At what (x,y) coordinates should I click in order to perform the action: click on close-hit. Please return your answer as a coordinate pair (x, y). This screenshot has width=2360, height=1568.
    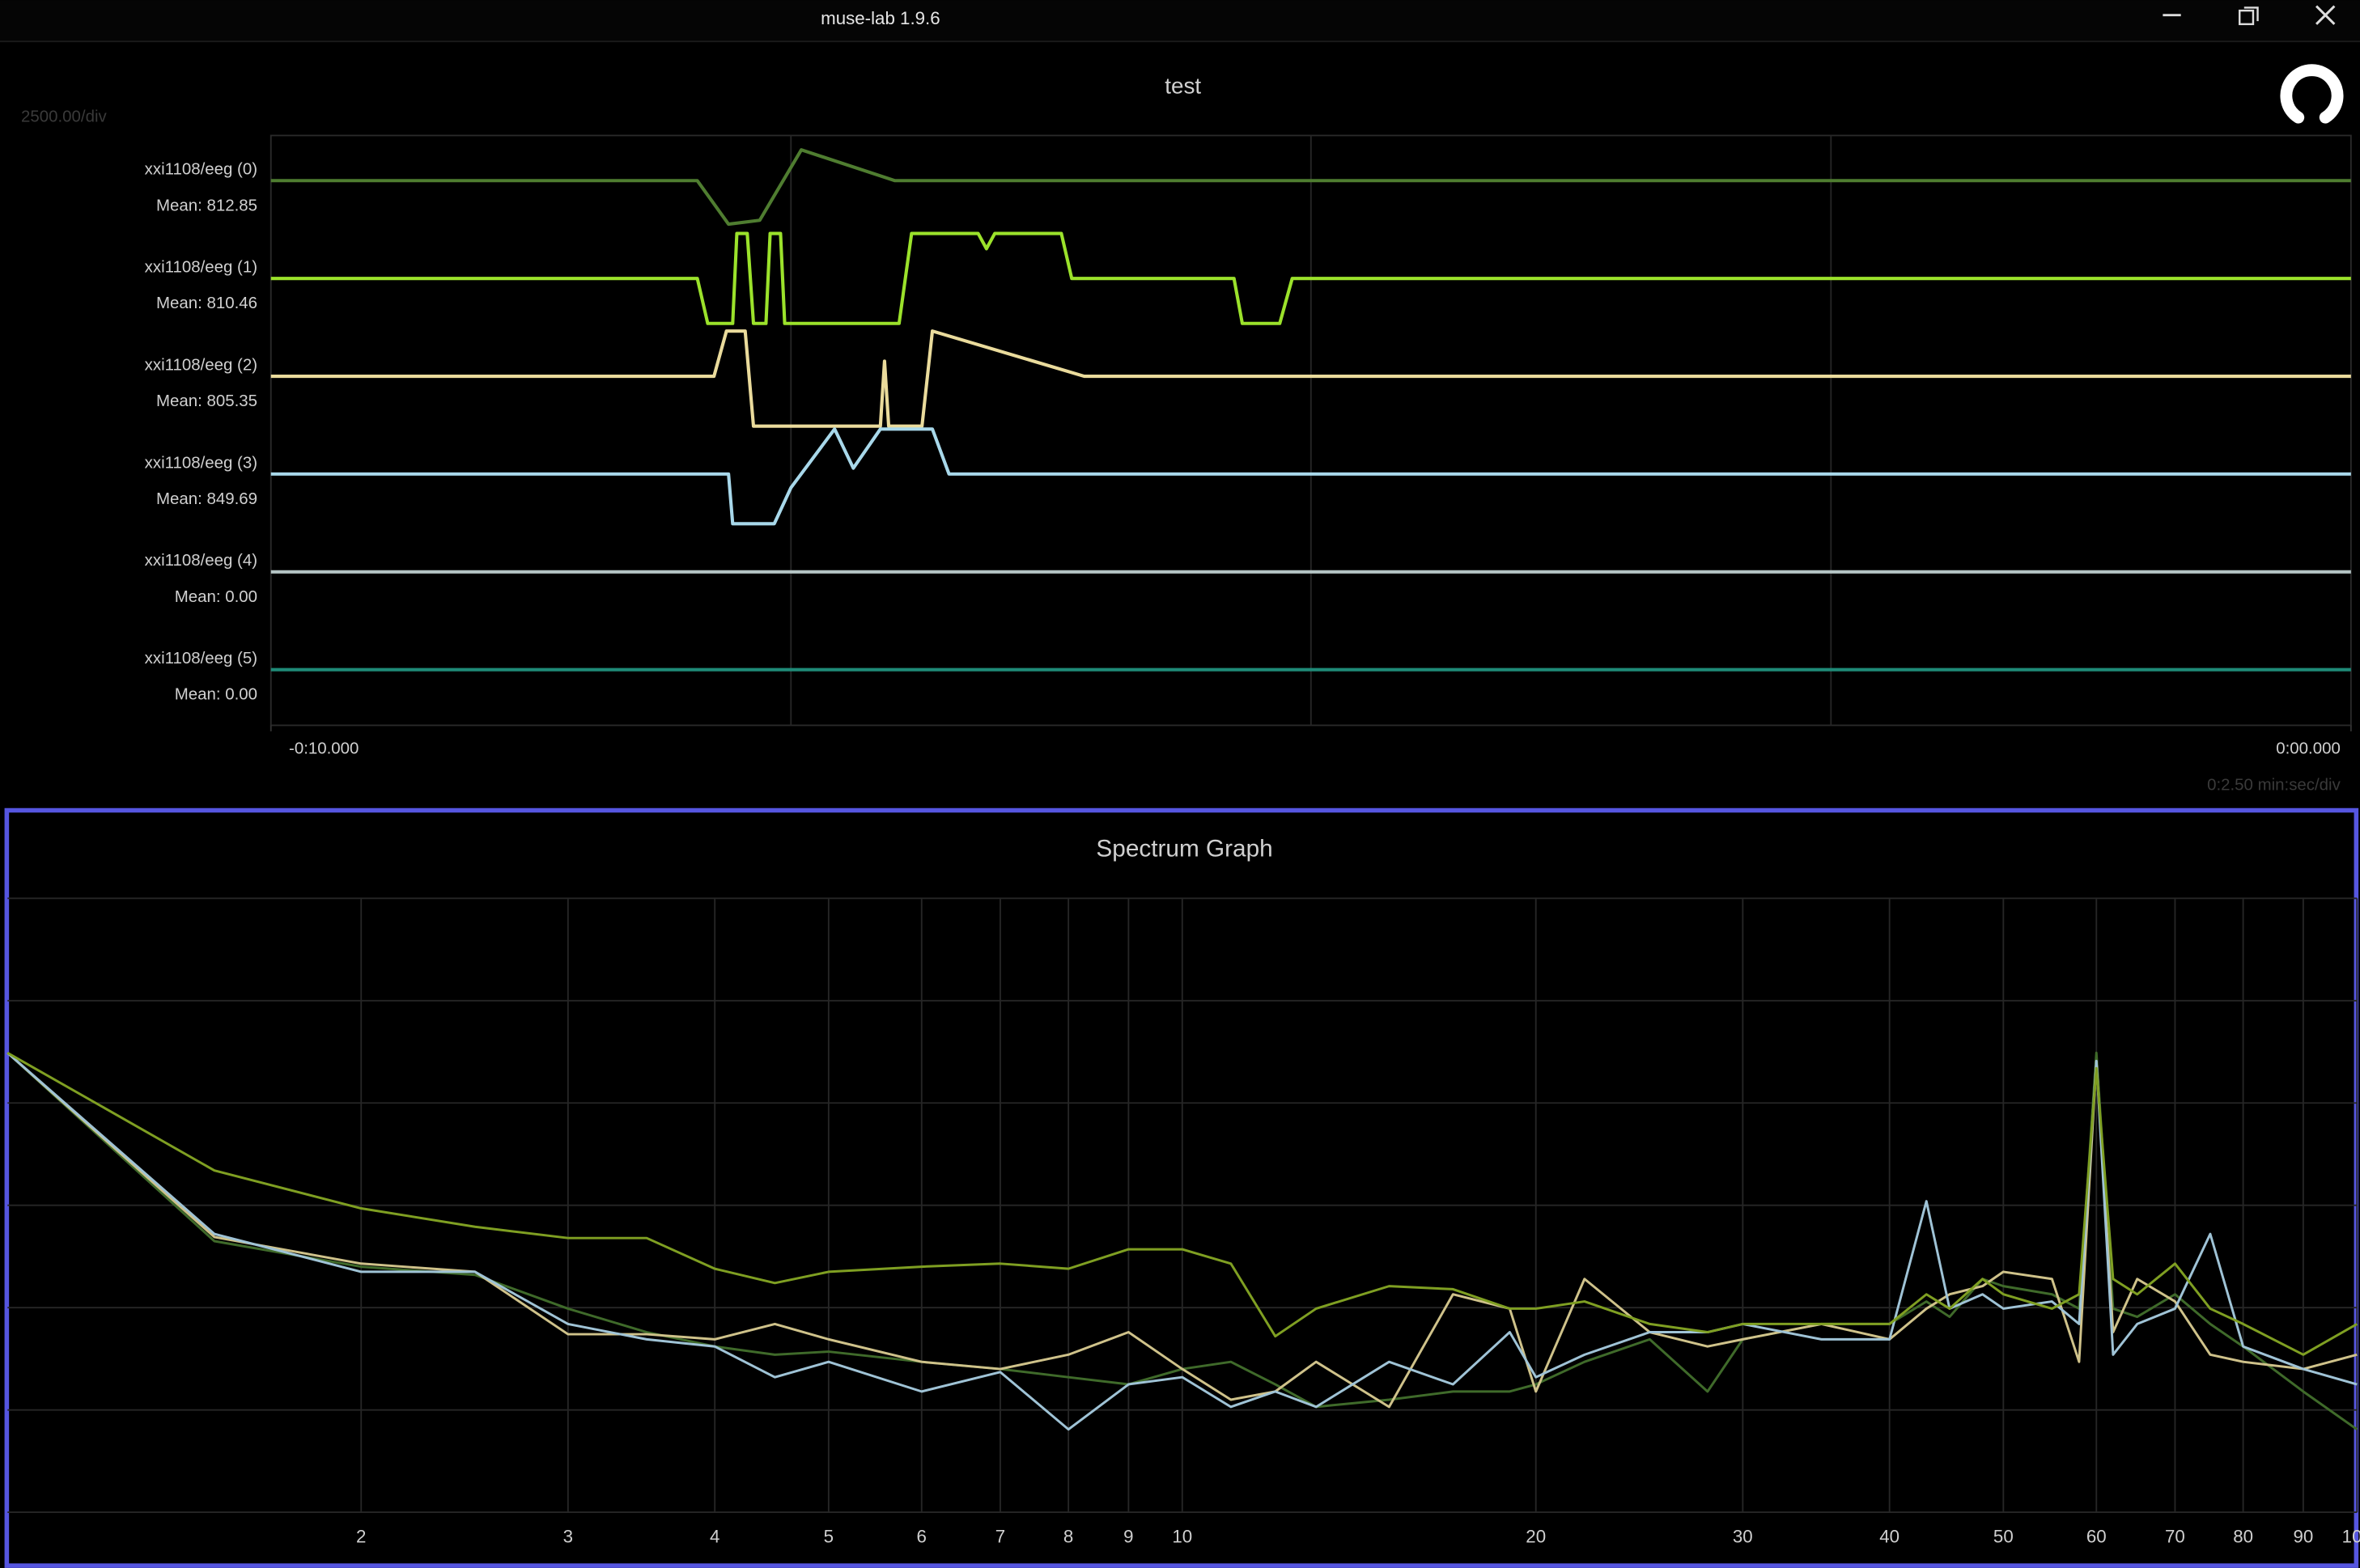
    Looking at the image, I should click on (2327, 20).